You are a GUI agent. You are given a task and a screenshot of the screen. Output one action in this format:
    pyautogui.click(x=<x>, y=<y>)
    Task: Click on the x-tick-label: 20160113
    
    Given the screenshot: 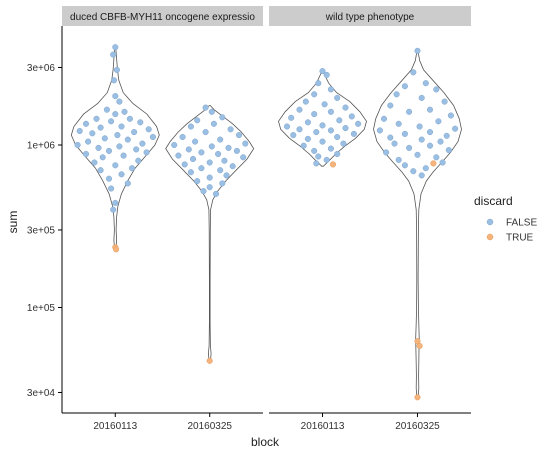 What is the action you would take?
    pyautogui.click(x=323, y=426)
    